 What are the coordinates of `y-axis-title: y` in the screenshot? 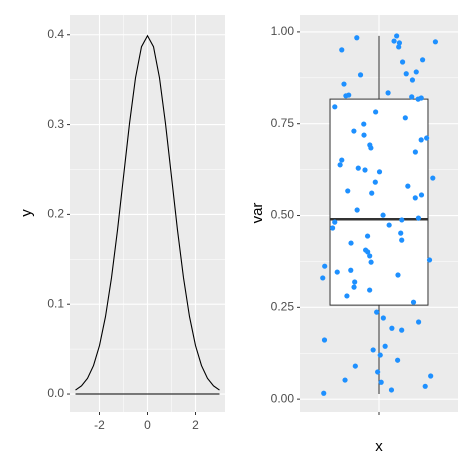 It's located at (26, 213).